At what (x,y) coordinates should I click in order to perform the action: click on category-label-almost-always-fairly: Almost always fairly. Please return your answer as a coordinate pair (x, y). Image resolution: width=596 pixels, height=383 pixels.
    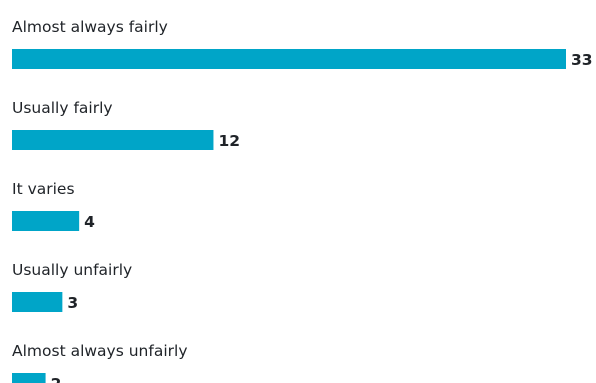
    Looking at the image, I should click on (90, 27).